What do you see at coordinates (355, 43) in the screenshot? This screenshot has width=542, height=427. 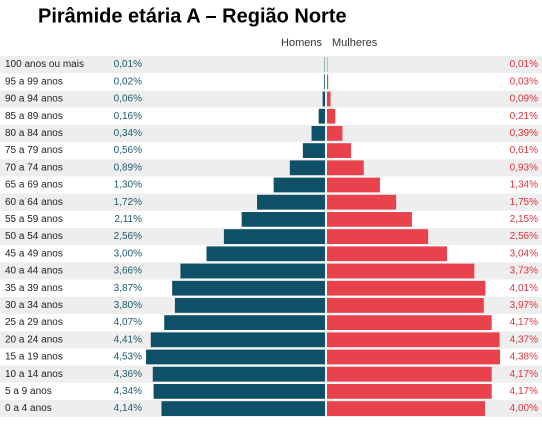 I see `legend-label: Mulheres` at bounding box center [355, 43].